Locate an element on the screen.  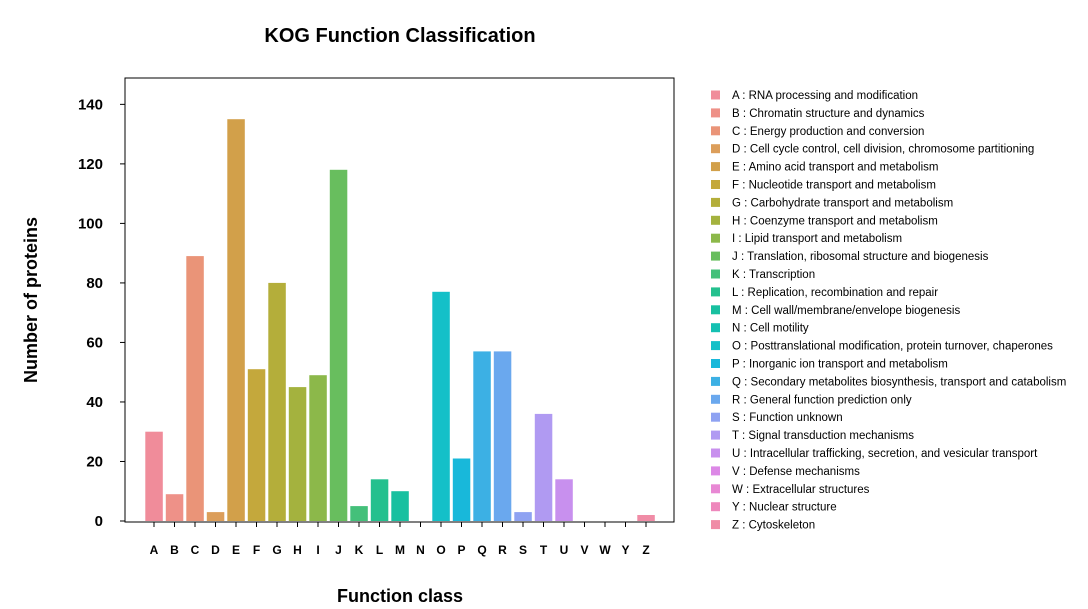
x-tick-label-j: J is located at coordinates (338, 550).